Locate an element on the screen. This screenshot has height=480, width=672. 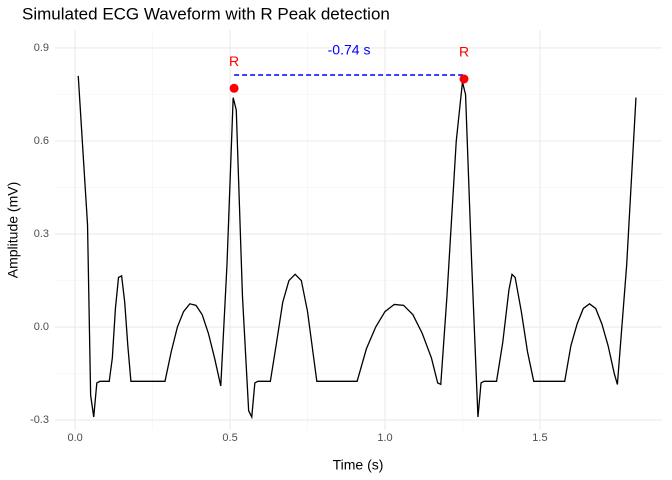
y-tick-label: 0.9 is located at coordinates (41, 48).